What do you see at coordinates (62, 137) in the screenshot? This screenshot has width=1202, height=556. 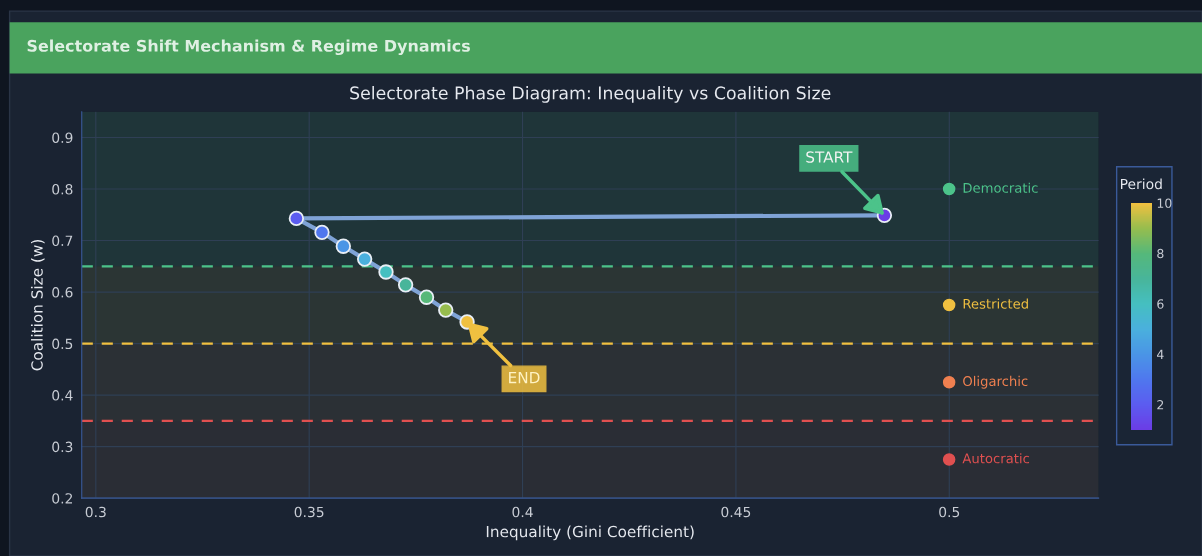 I see `y-tick-label: 0.9` at bounding box center [62, 137].